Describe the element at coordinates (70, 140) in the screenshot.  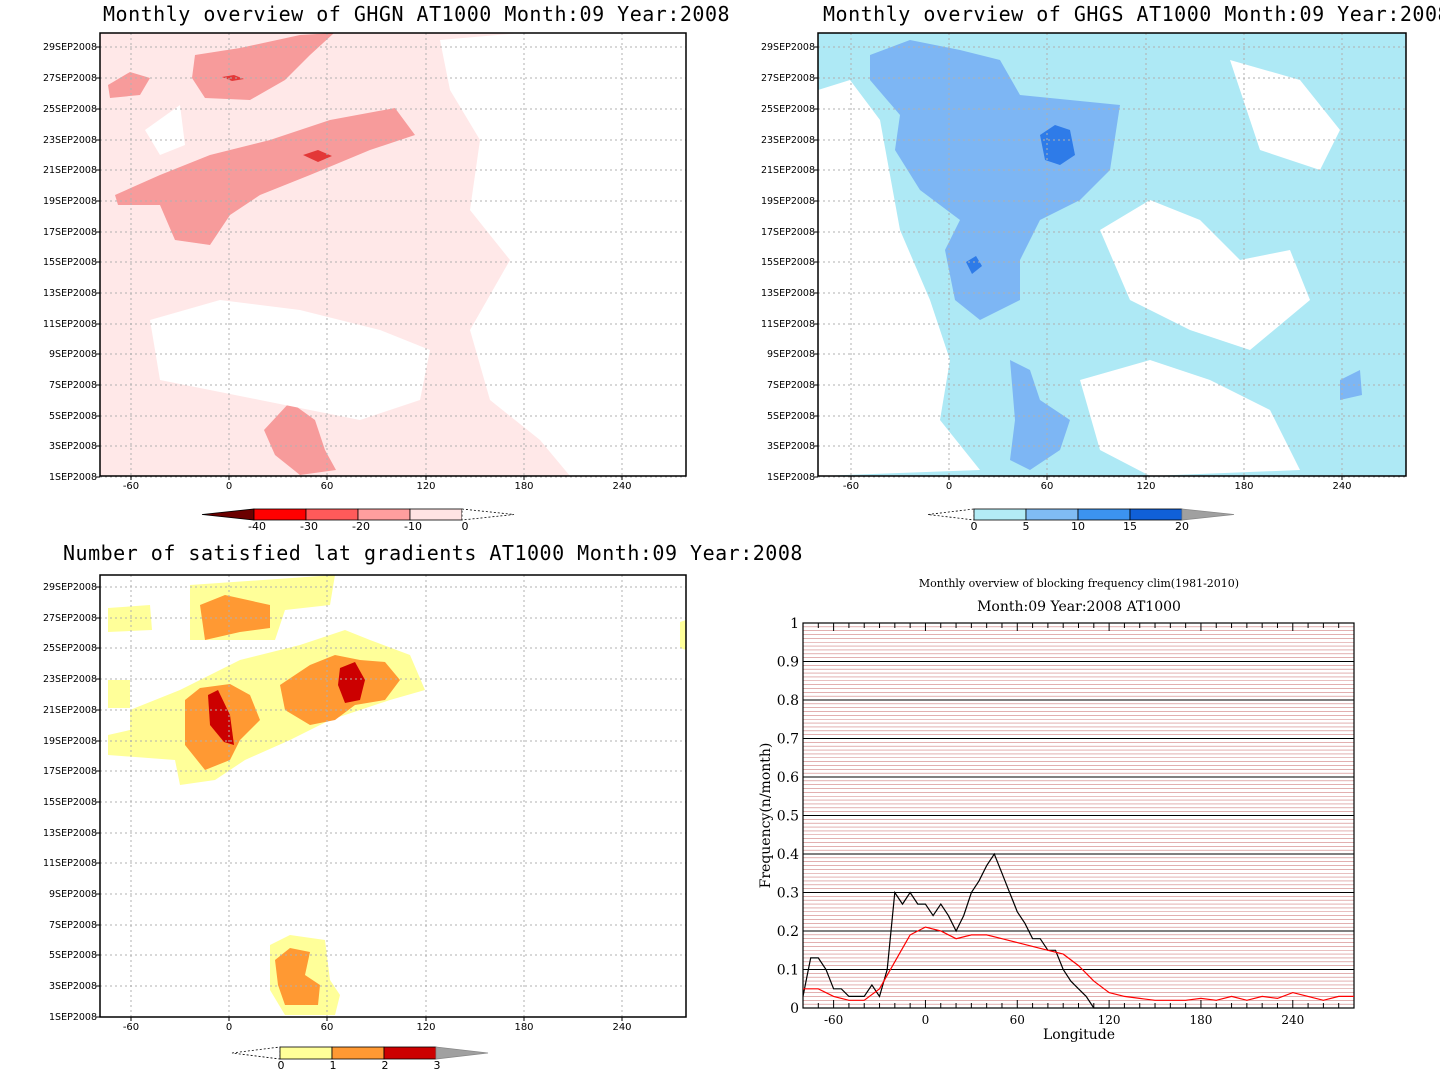
I see `y-tick-label: 23SEP2008` at that location.